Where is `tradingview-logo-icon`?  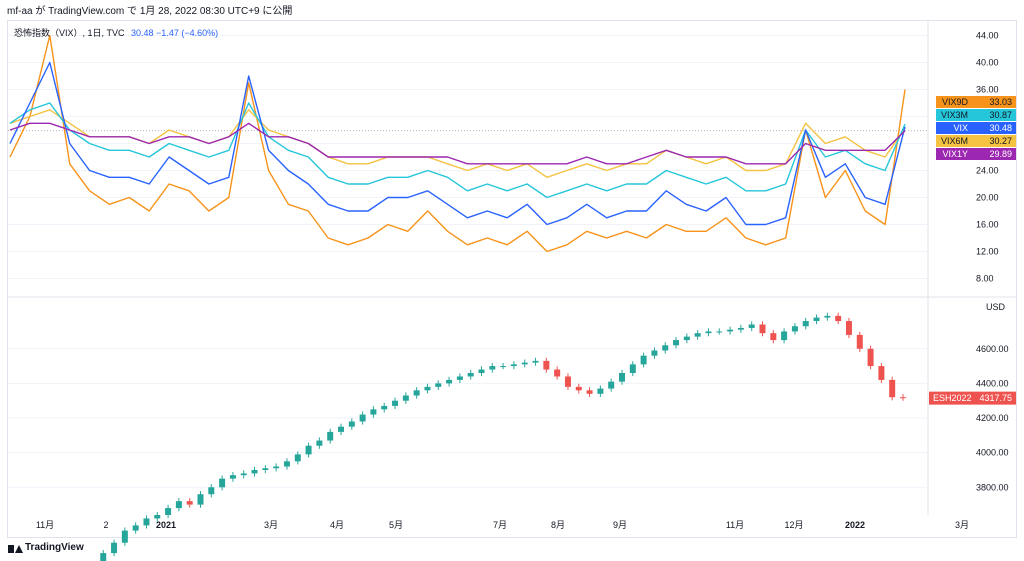
tradingview-logo-icon is located at coordinates (15, 548).